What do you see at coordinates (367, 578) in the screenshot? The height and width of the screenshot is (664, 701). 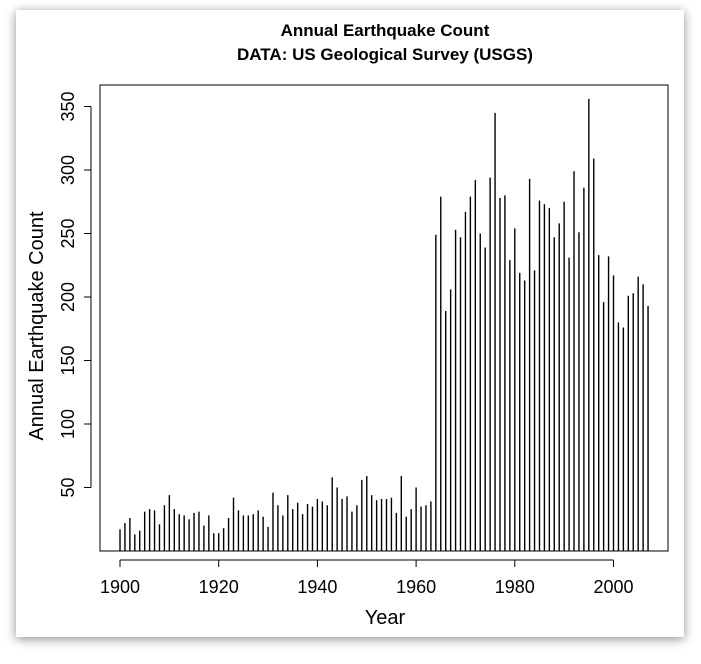 I see `x-axis: 1900 1920 1940 1960 1980 2000` at bounding box center [367, 578].